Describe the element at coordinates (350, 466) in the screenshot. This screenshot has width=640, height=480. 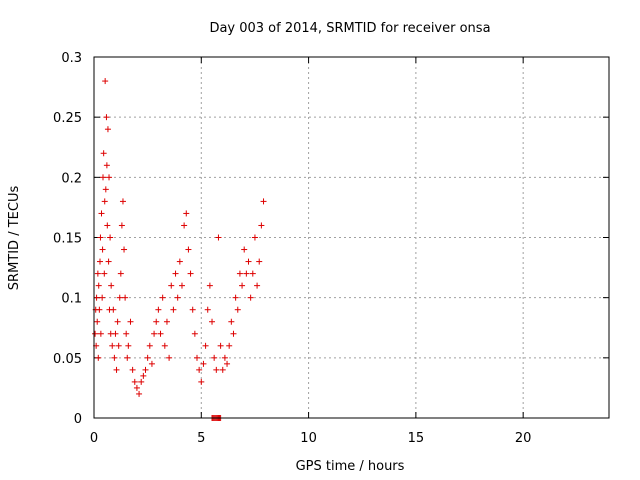
I see `x-axis-label: GPS time / hours` at that location.